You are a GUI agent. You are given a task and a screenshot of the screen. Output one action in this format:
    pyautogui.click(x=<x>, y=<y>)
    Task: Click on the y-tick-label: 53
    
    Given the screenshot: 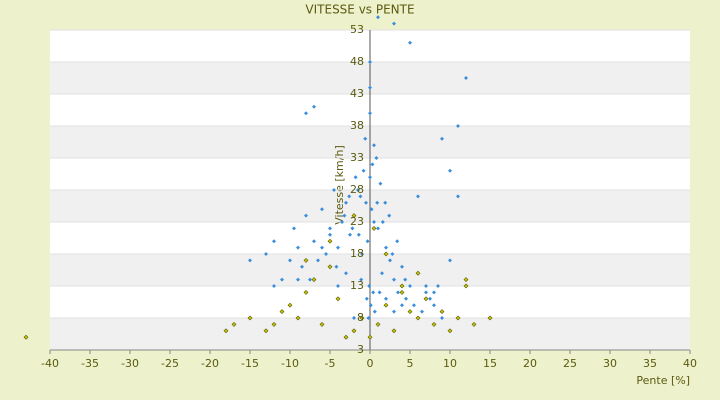 What is the action you would take?
    pyautogui.click(x=357, y=29)
    